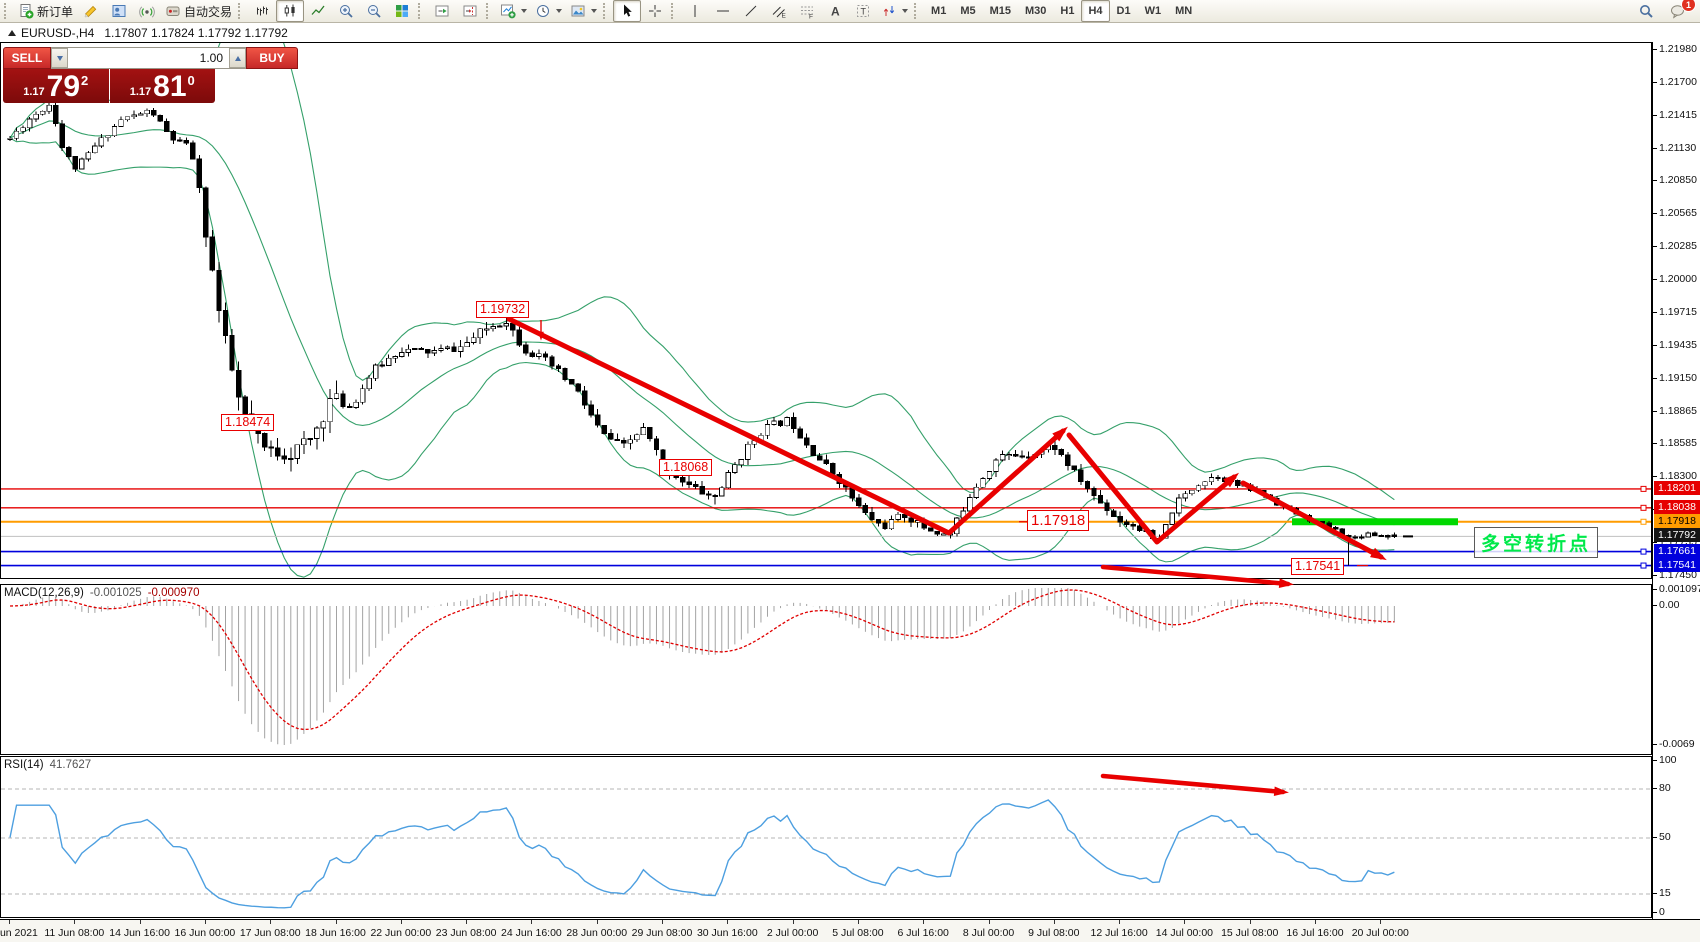 This screenshot has height=942, width=1700. Describe the element at coordinates (1067, 11) in the screenshot. I see `timeframe-h1-button: H1` at that location.